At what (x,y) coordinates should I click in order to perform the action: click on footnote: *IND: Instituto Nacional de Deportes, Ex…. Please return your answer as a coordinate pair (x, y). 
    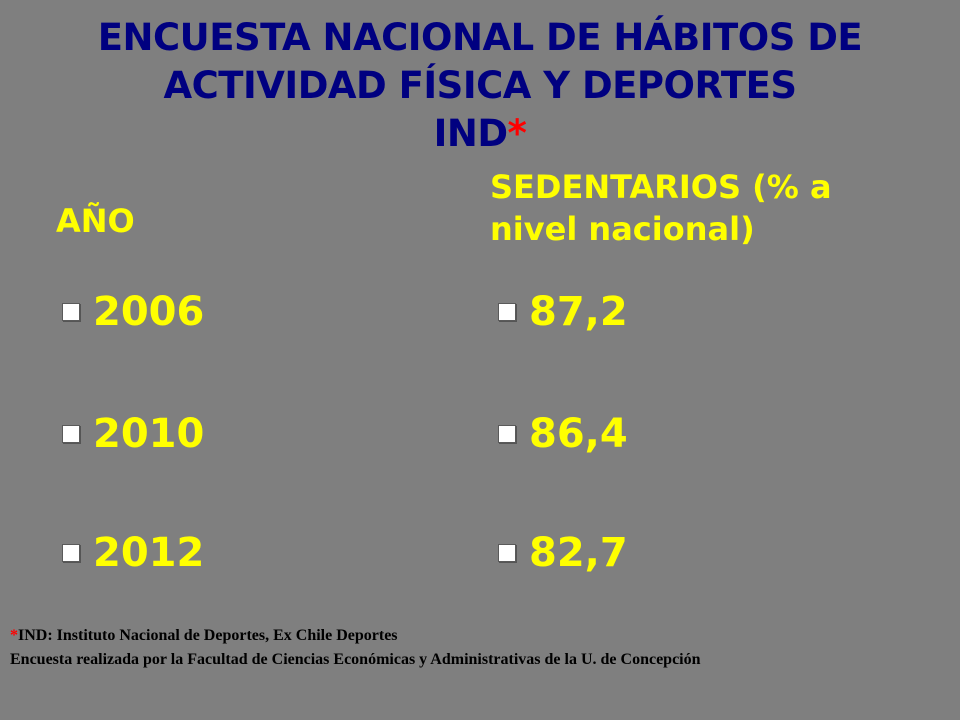
    Looking at the image, I should click on (482, 648).